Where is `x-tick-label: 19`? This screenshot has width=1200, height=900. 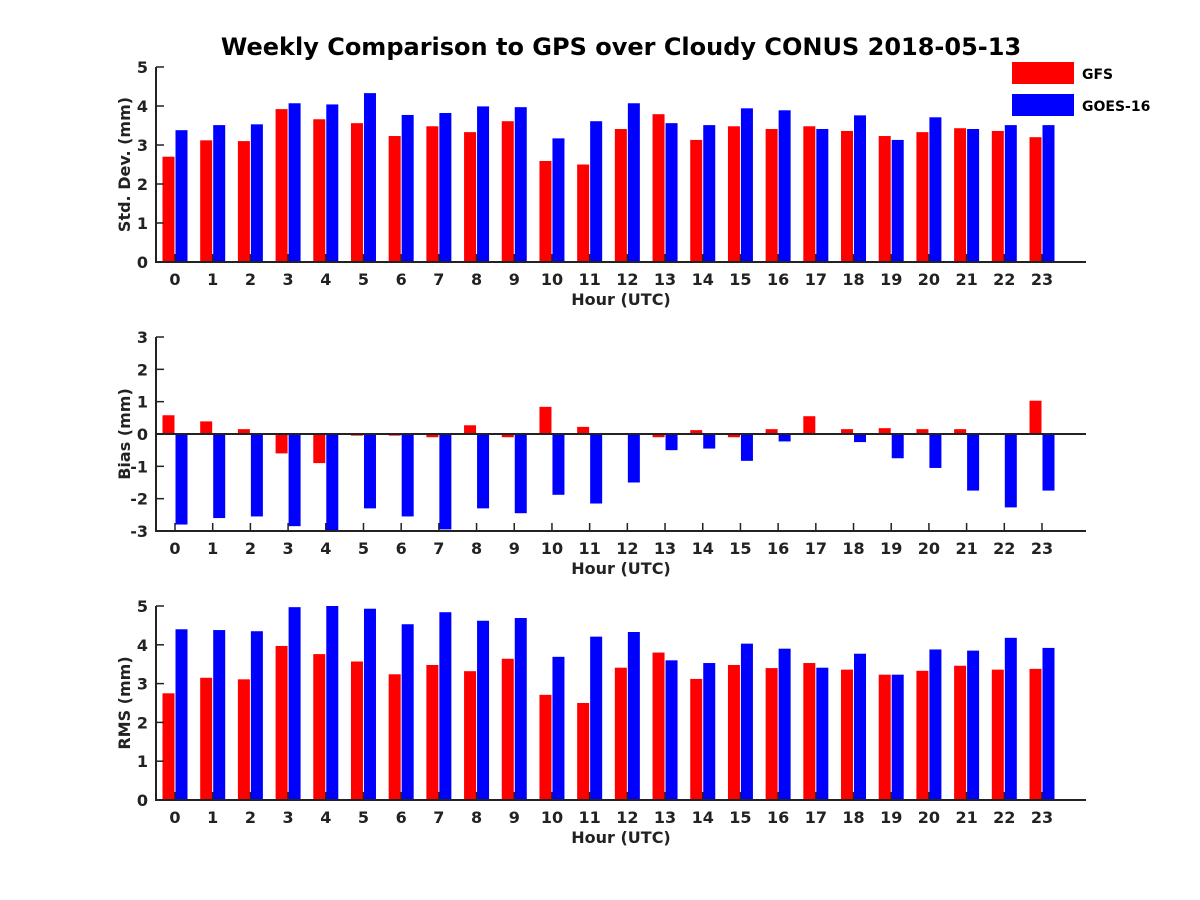 x-tick-label: 19 is located at coordinates (891, 817).